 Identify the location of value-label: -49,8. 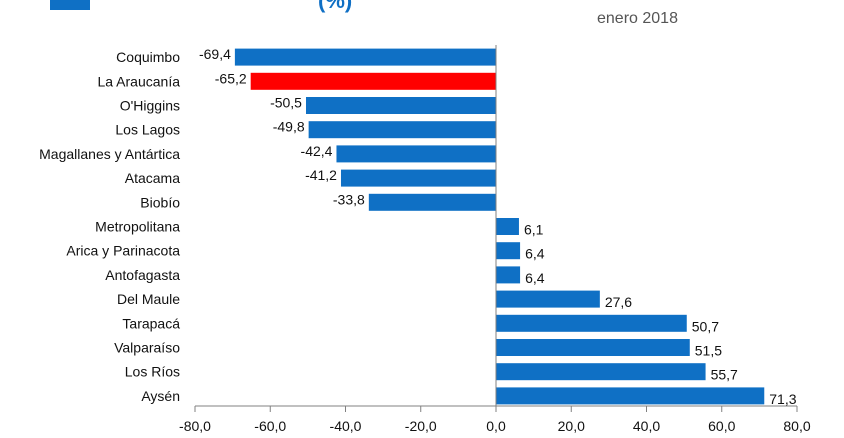
(289, 127).